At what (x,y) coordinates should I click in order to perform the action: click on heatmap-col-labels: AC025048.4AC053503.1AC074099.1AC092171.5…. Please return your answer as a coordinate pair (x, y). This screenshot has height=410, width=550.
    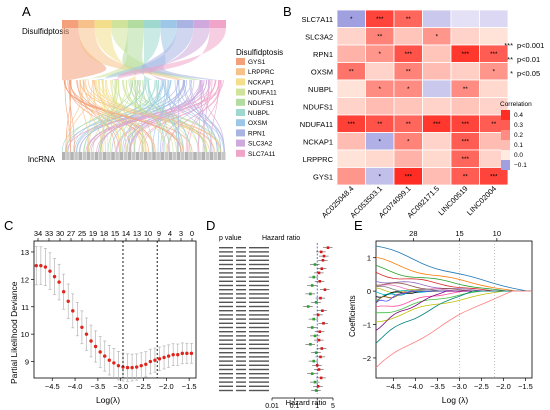
    Looking at the image, I should click on (409, 202).